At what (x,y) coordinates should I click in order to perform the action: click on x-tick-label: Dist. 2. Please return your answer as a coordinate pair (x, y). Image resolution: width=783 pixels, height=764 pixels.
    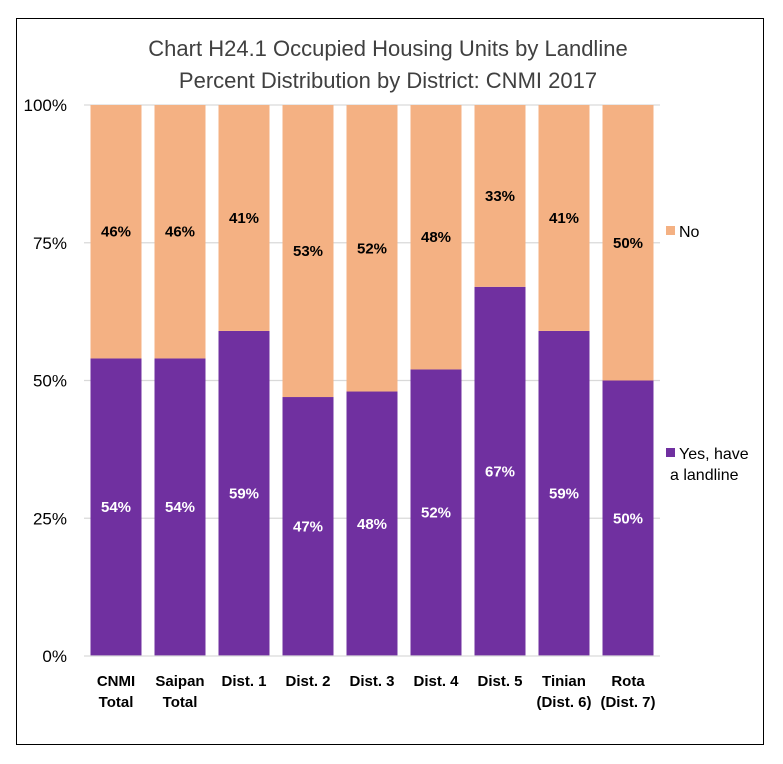
    Looking at the image, I should click on (307, 681).